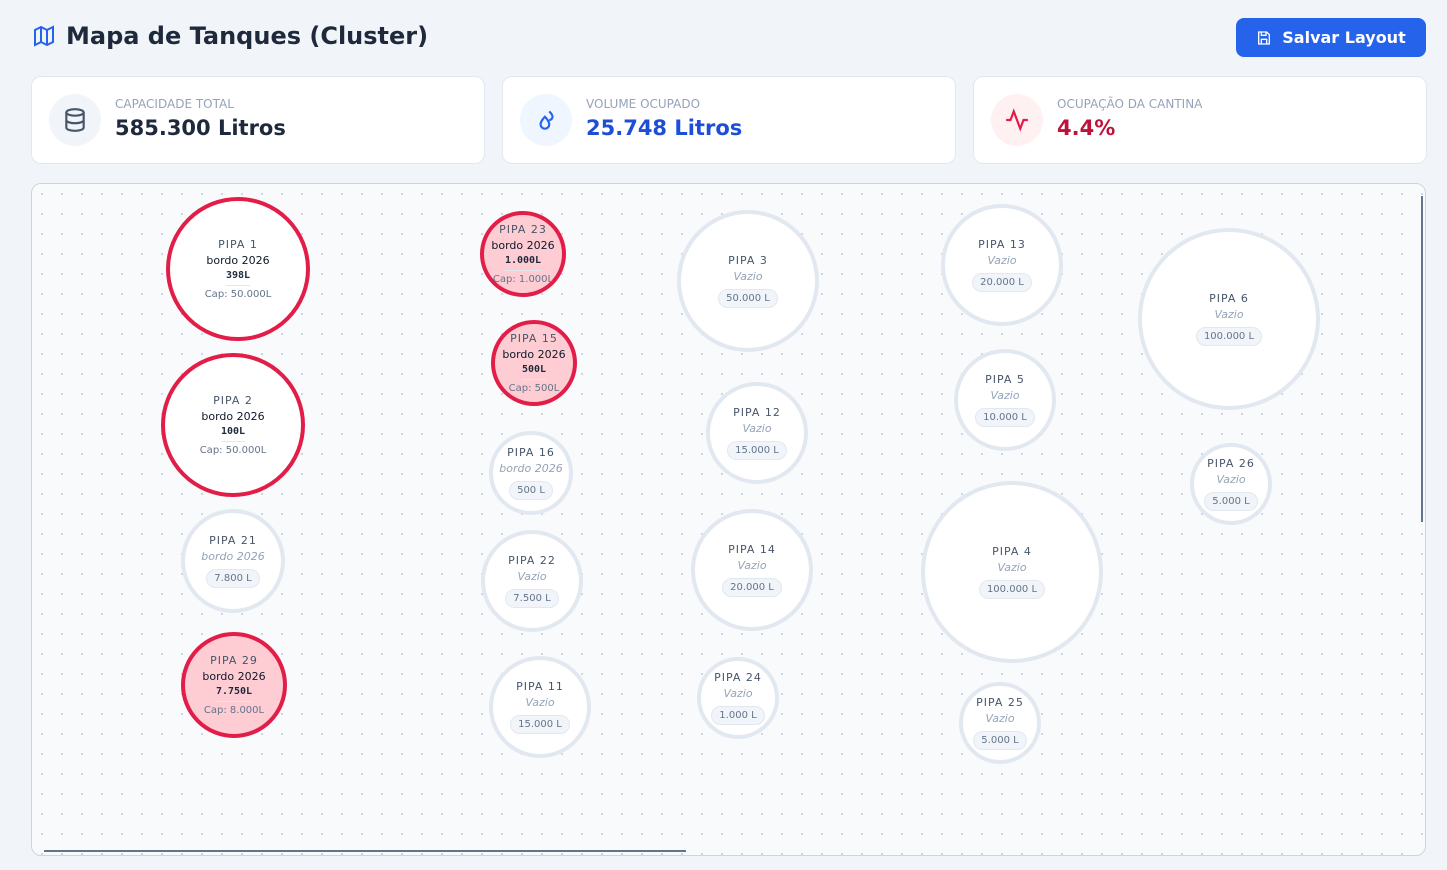  What do you see at coordinates (234, 694) in the screenshot?
I see `tank-volume: 7.750L` at bounding box center [234, 694].